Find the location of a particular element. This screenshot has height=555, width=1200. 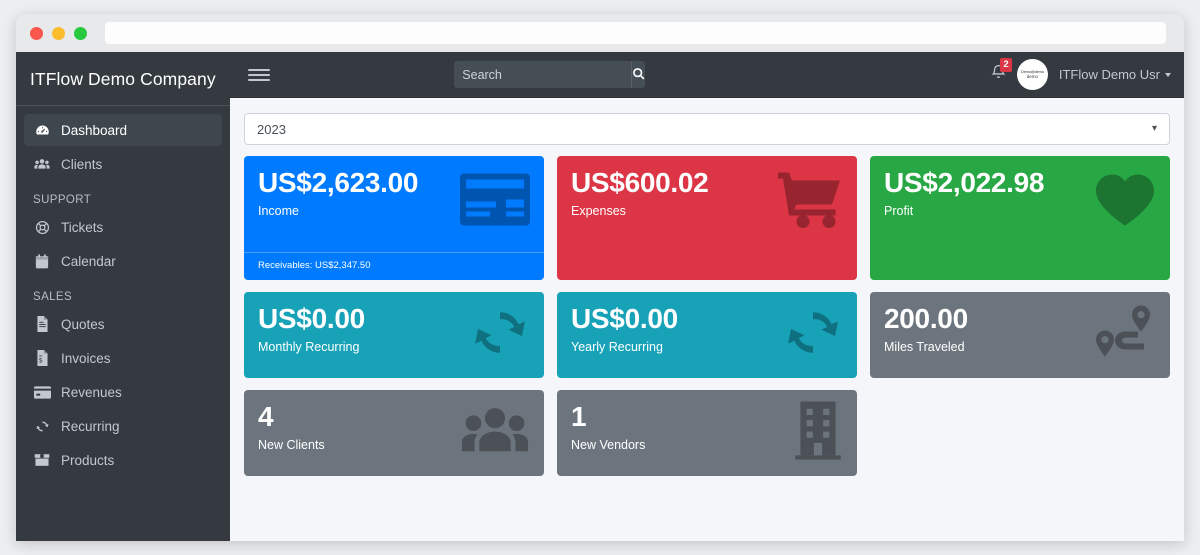

stat-card-value: US$600.02 is located at coordinates (640, 182).